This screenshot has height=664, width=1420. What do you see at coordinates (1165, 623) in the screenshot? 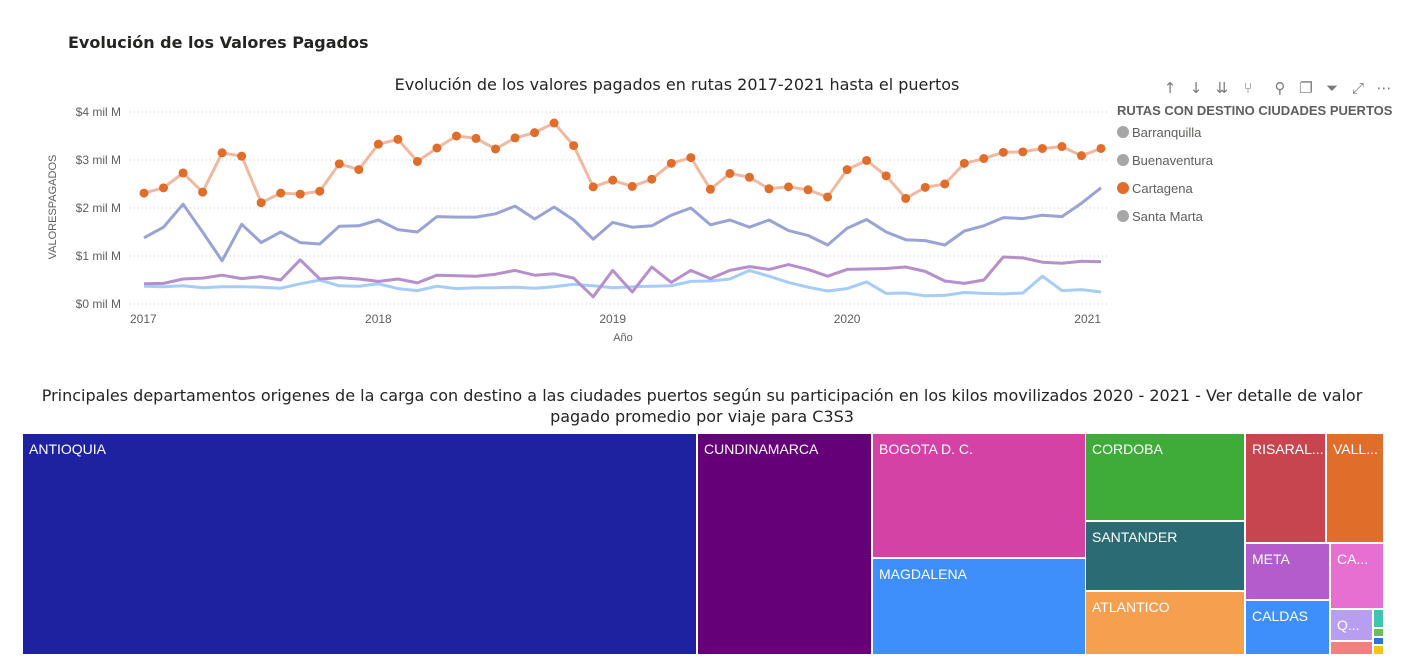
I see `treemap-tile-atlantico: ATLANTICO` at bounding box center [1165, 623].